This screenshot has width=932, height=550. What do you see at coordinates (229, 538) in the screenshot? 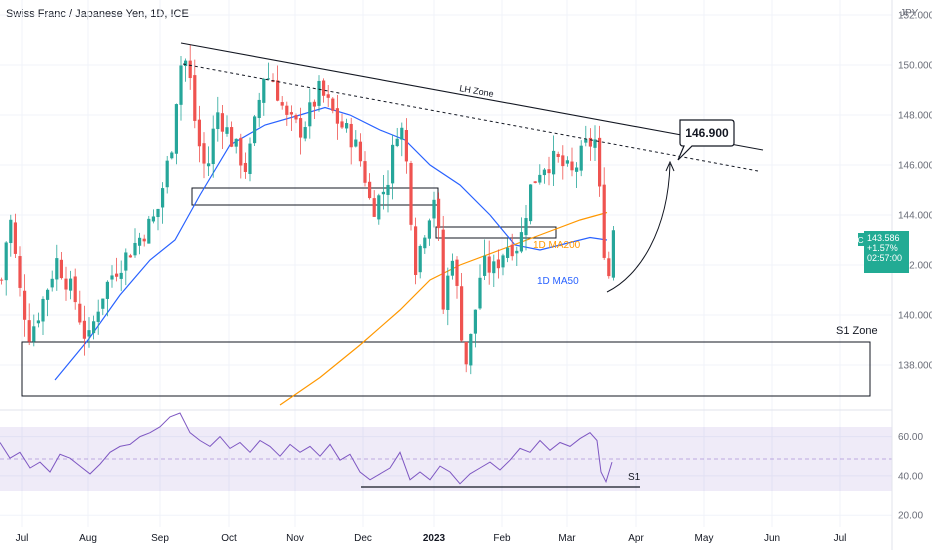
I see `time-tick-label: Oct` at bounding box center [229, 538].